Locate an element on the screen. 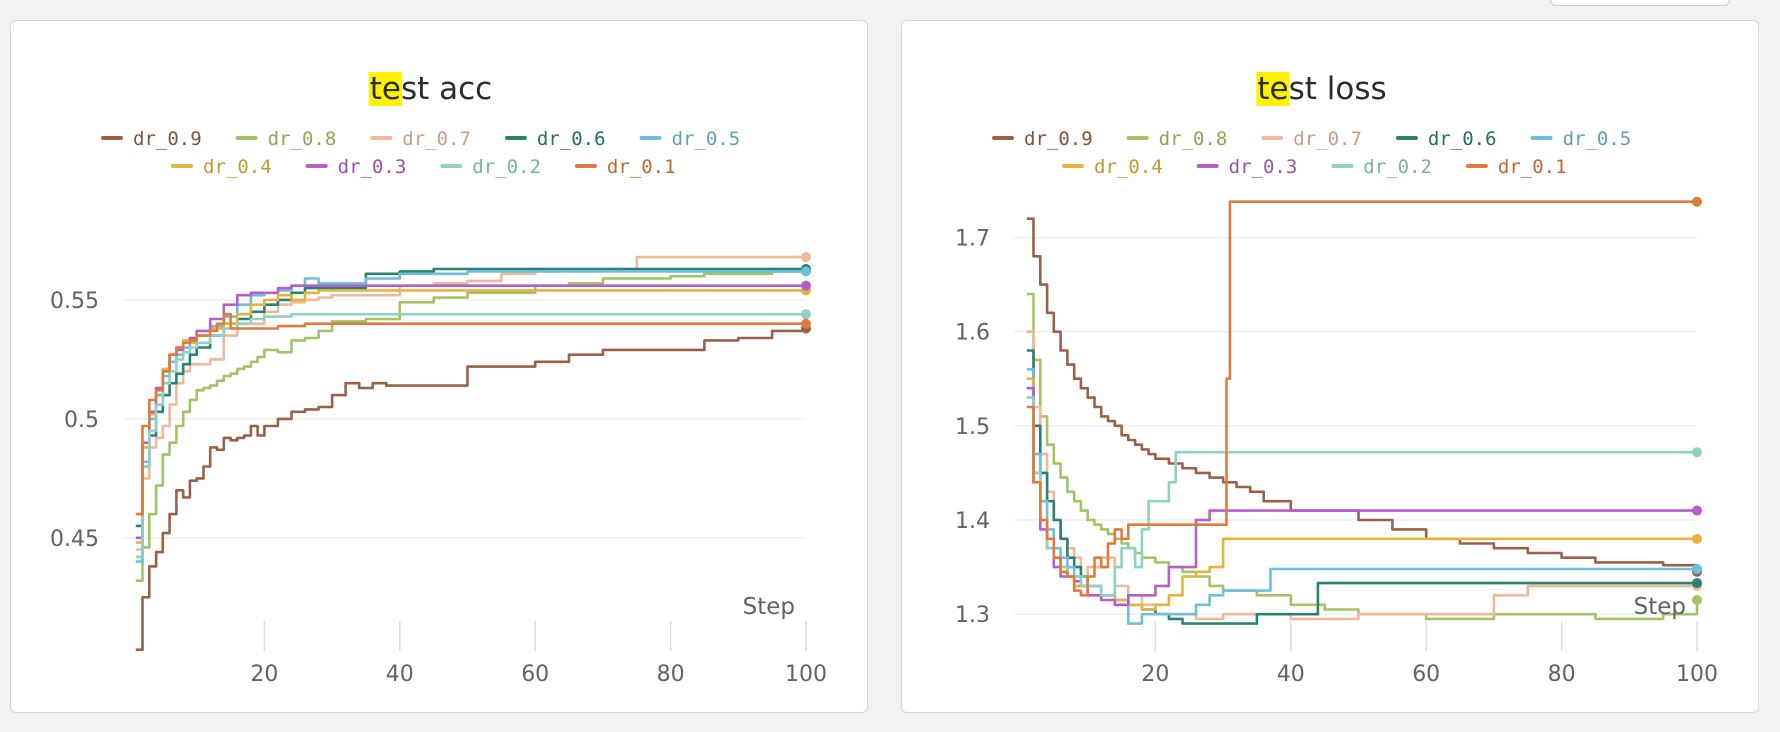 This screenshot has height=732, width=1780. y-tick-label: 1.3 is located at coordinates (972, 615).